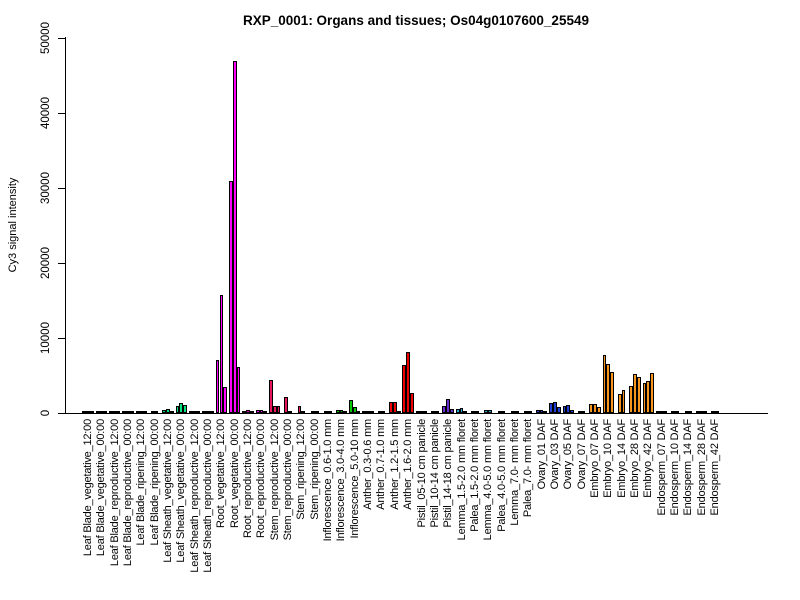 The height and width of the screenshot is (600, 800). What do you see at coordinates (274, 480) in the screenshot?
I see `x-tick-label: Stem_reproductive_12:00` at bounding box center [274, 480].